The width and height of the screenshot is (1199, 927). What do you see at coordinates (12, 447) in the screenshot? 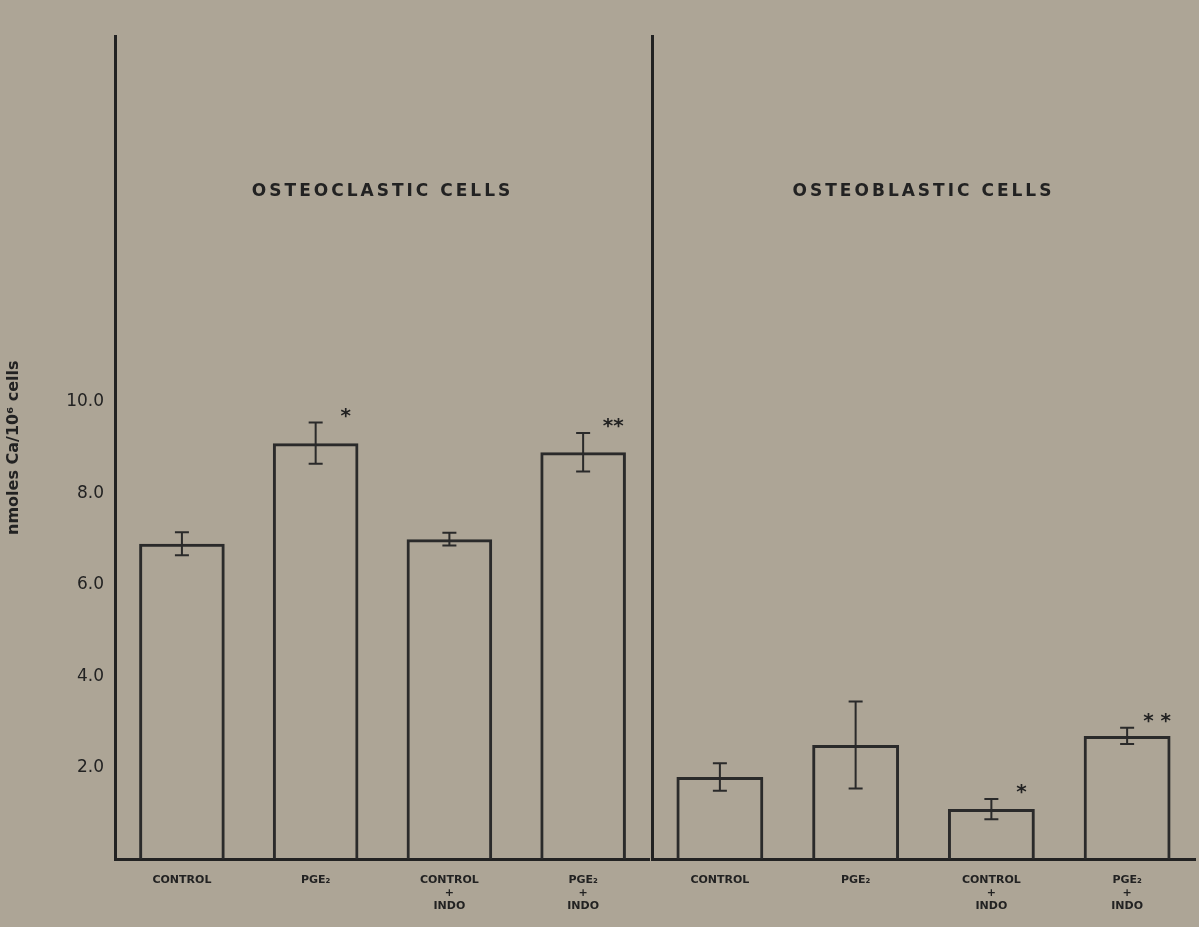
I see `y-axis-title: nmoles Ca/10⁶ cells` at bounding box center [12, 447].